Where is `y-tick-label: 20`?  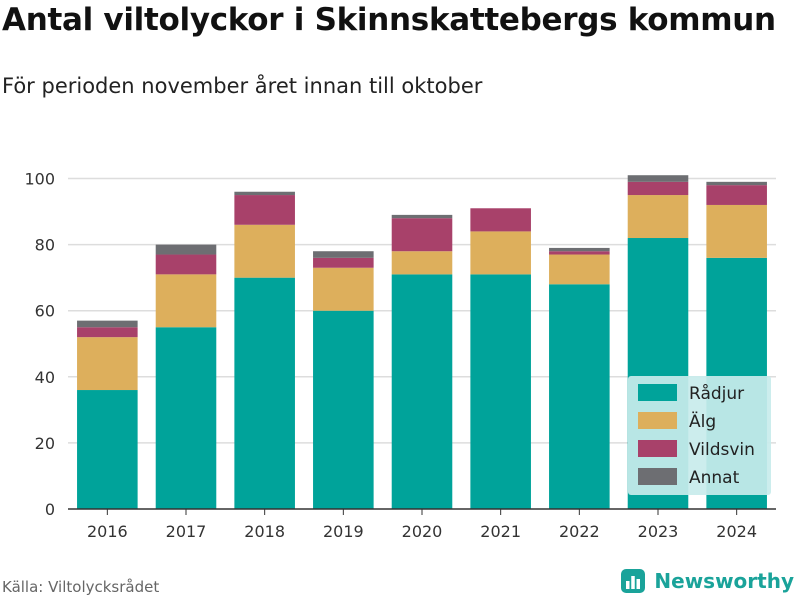 y-tick-label: 20 is located at coordinates (45, 443).